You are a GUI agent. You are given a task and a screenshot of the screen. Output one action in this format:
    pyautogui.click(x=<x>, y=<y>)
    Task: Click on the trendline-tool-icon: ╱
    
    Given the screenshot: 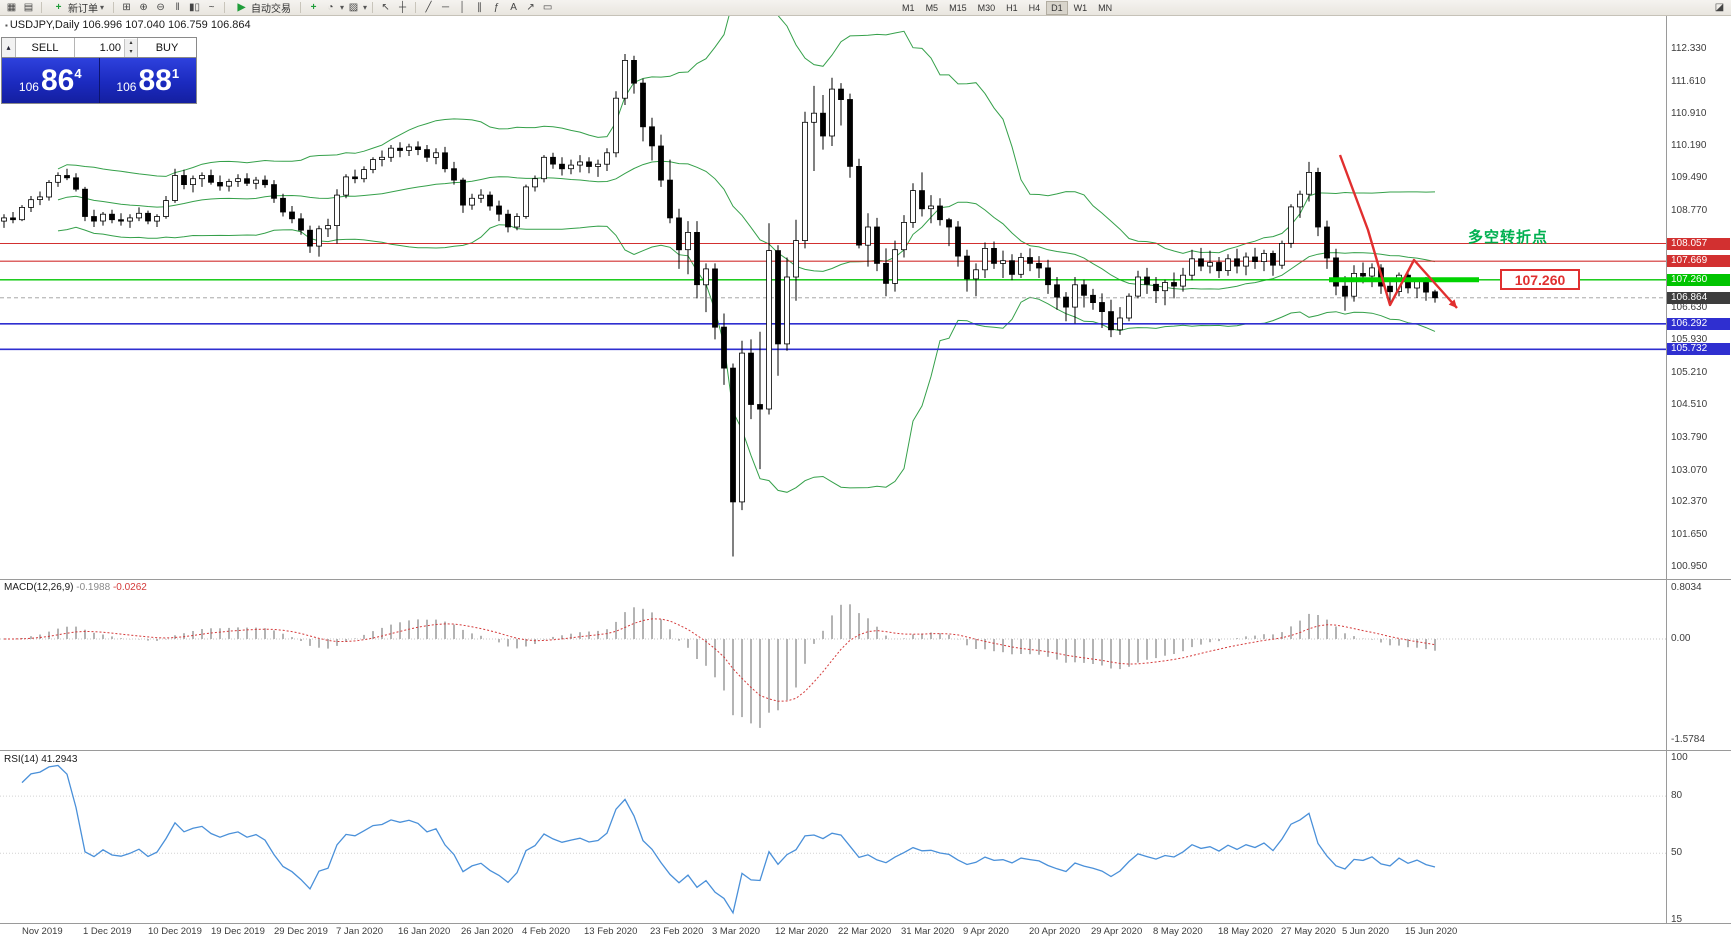 What is the action you would take?
    pyautogui.click(x=428, y=7)
    